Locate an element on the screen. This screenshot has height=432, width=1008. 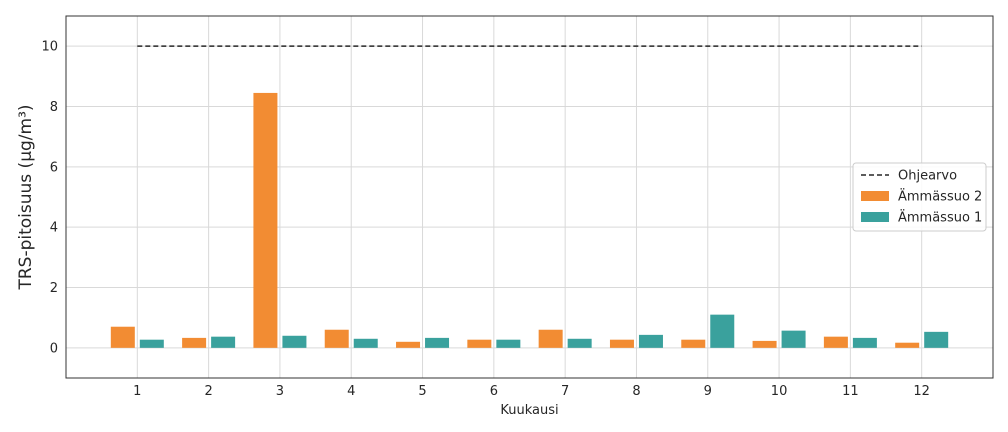
x-tick-label: 1 is located at coordinates (137, 391).